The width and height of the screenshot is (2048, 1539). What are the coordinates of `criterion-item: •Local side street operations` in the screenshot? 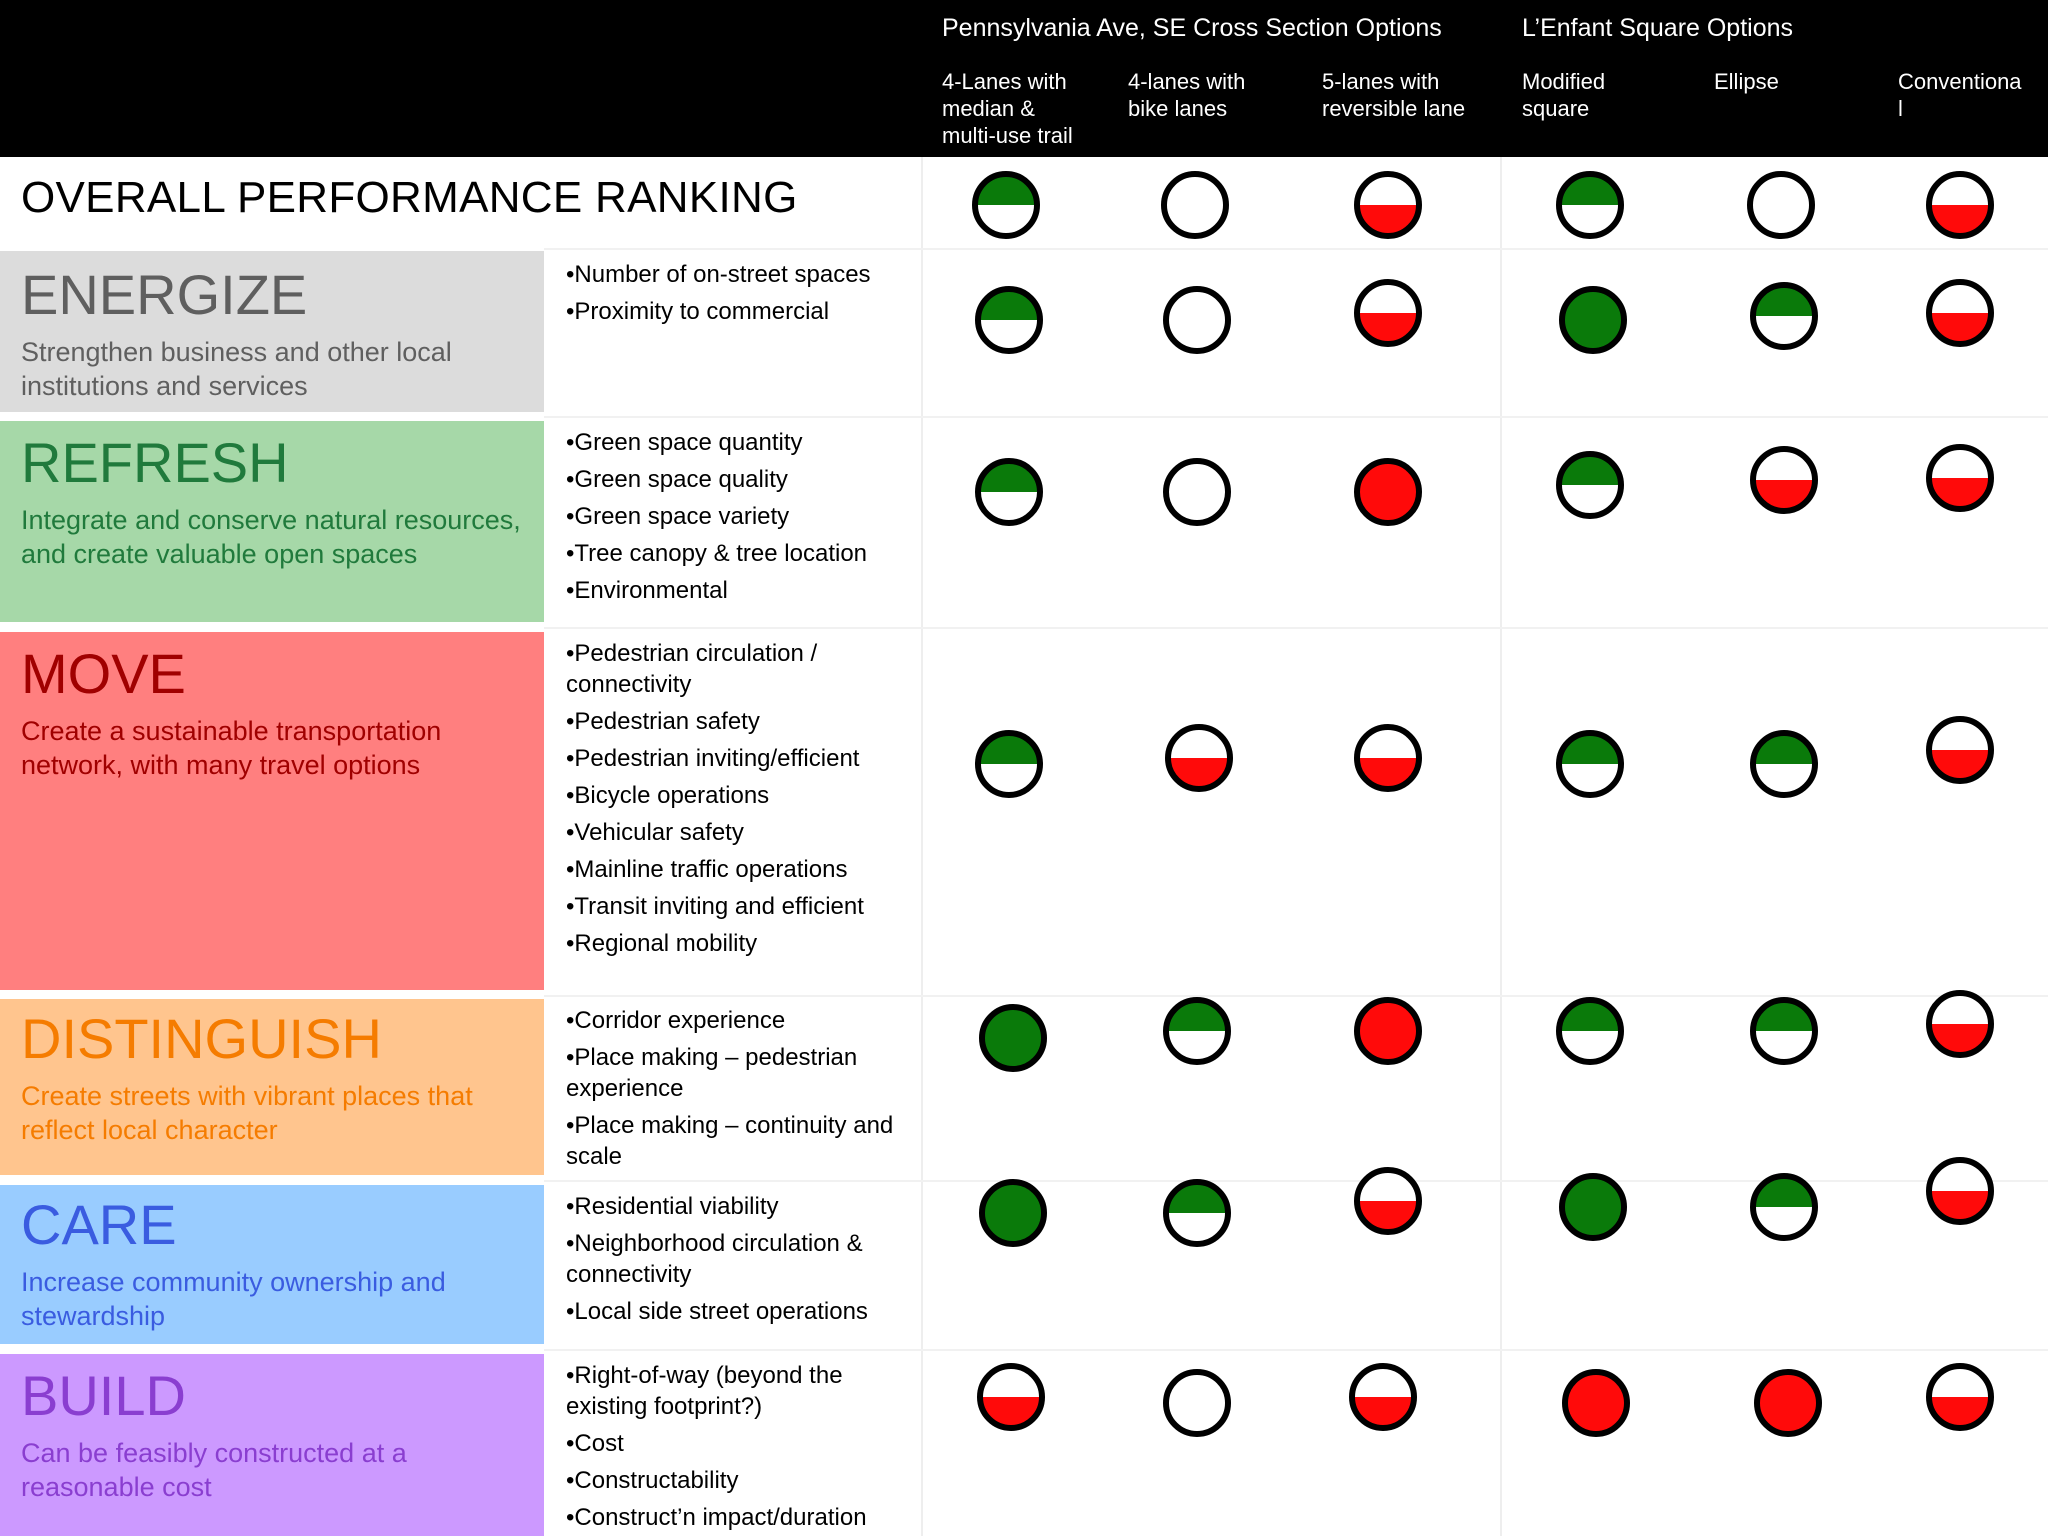 It's located at (717, 1311).